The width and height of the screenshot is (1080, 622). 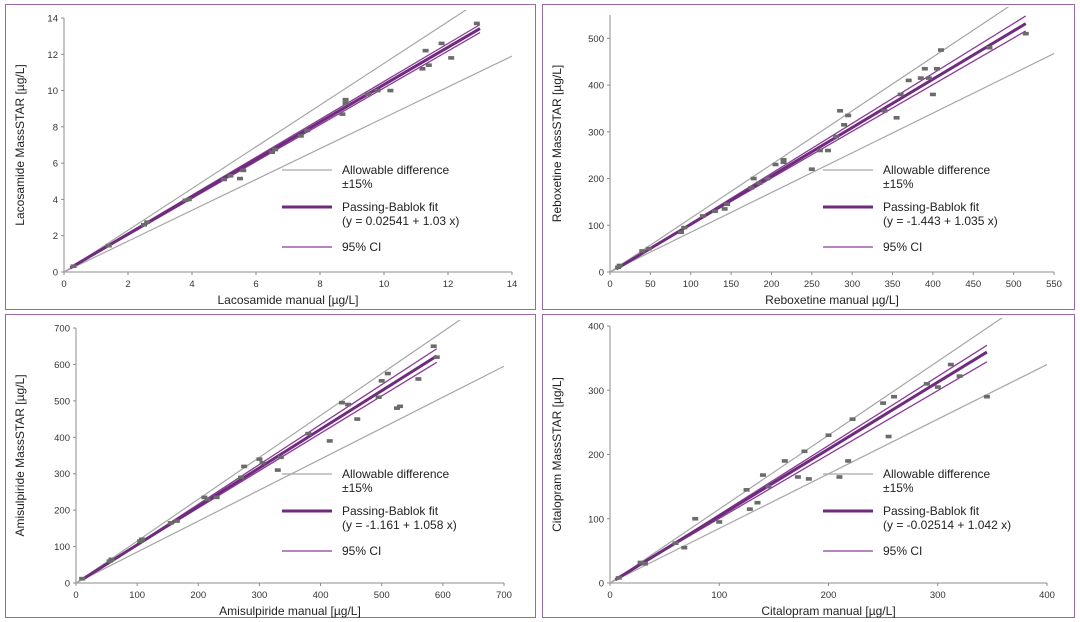 What do you see at coordinates (63, 284) in the screenshot?
I see `lacosamide-x-tick-label: 0` at bounding box center [63, 284].